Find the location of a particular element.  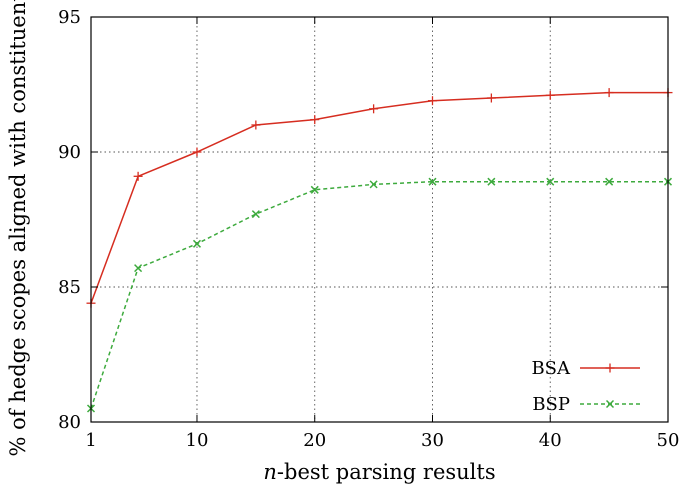

x-tick-label: 40 is located at coordinates (550, 440).